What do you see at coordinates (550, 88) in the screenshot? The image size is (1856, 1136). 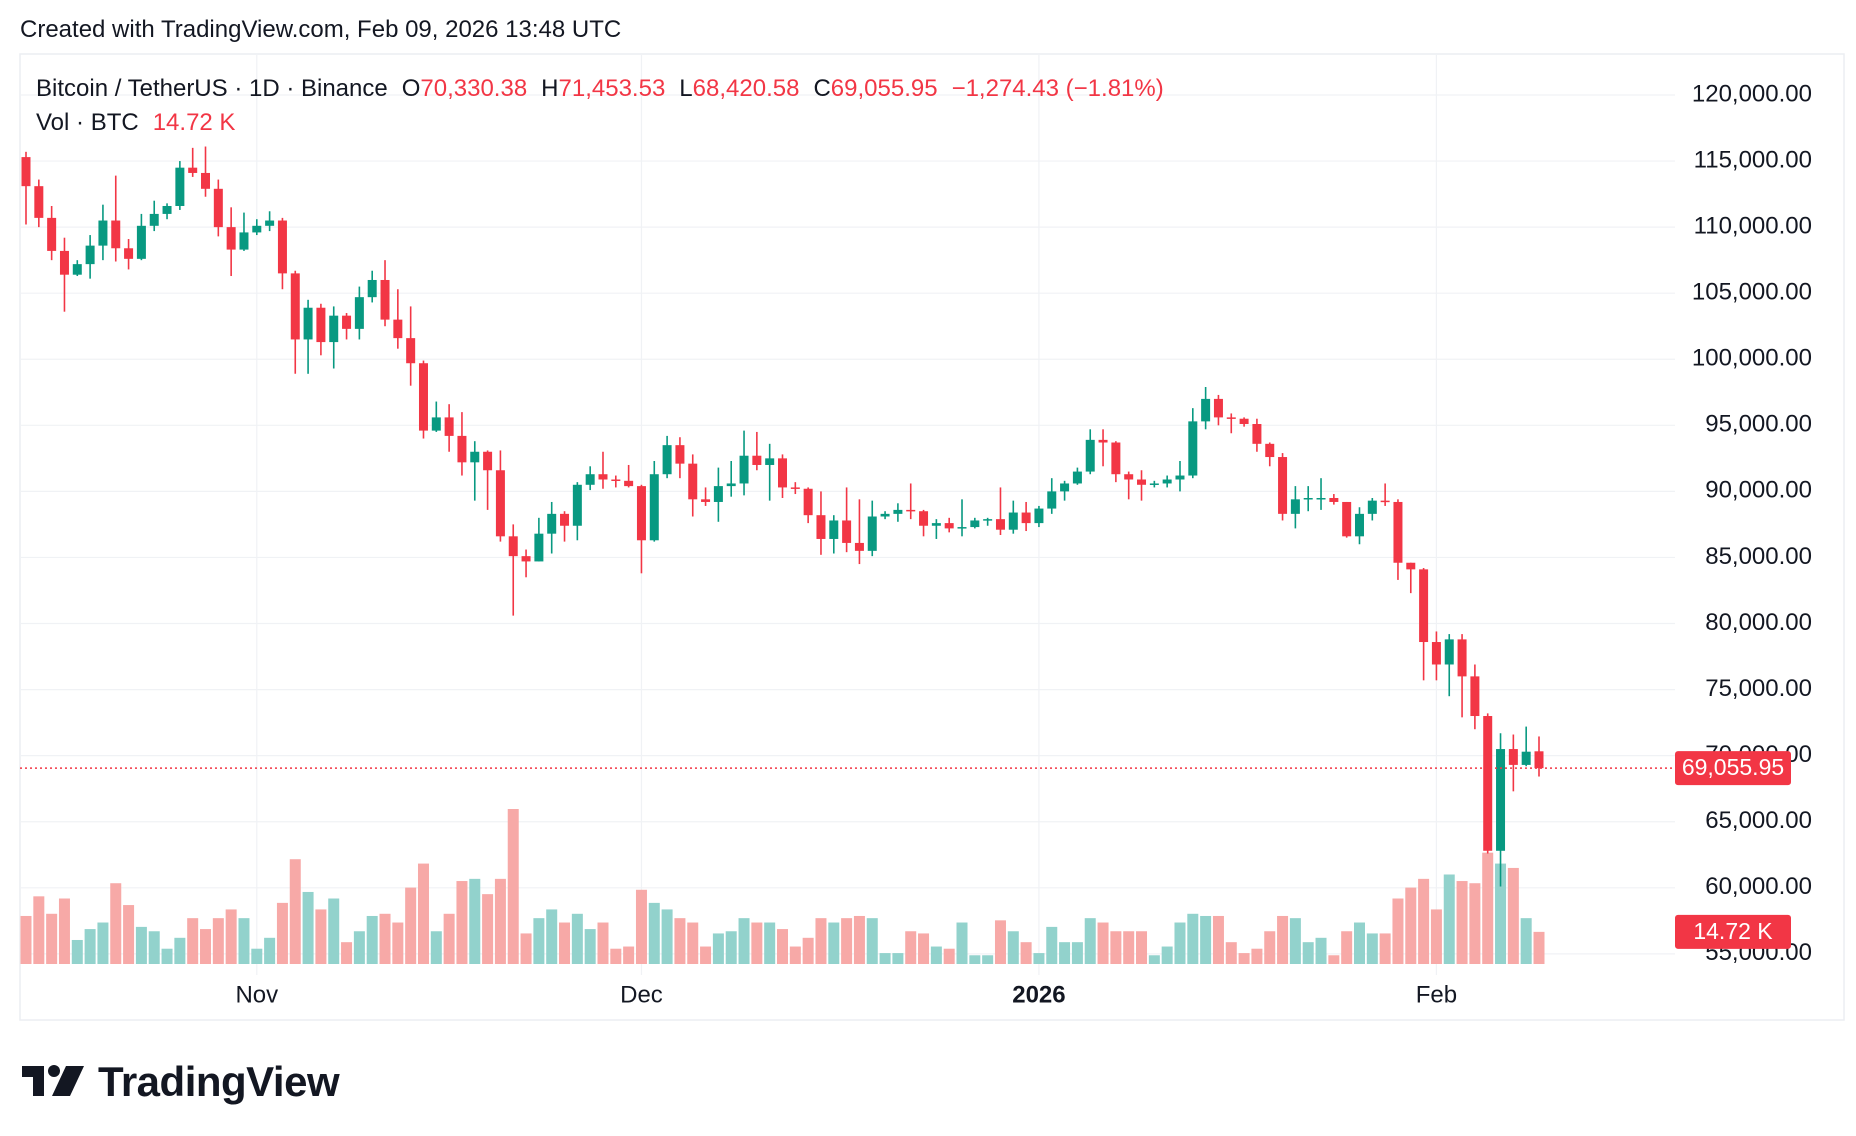 I see `high-key: H` at bounding box center [550, 88].